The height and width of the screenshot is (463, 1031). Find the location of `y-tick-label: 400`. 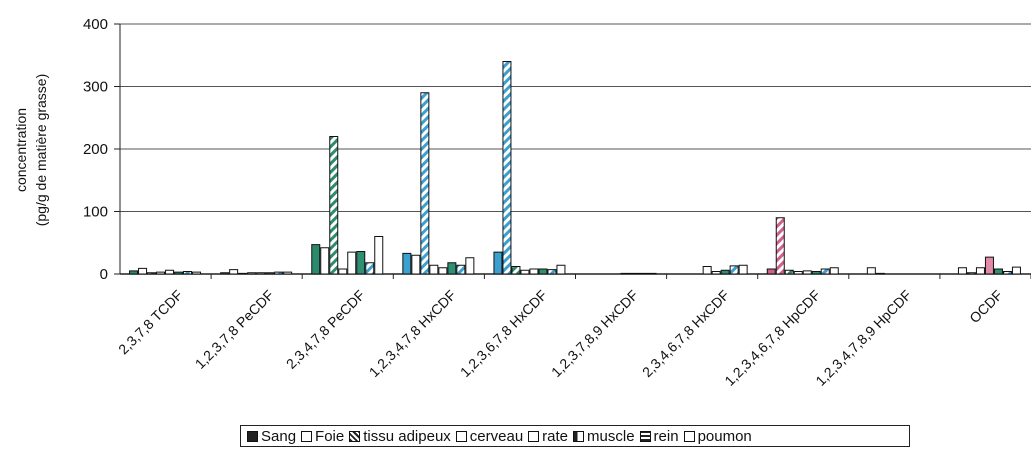

y-tick-label: 400 is located at coordinates (95, 24).